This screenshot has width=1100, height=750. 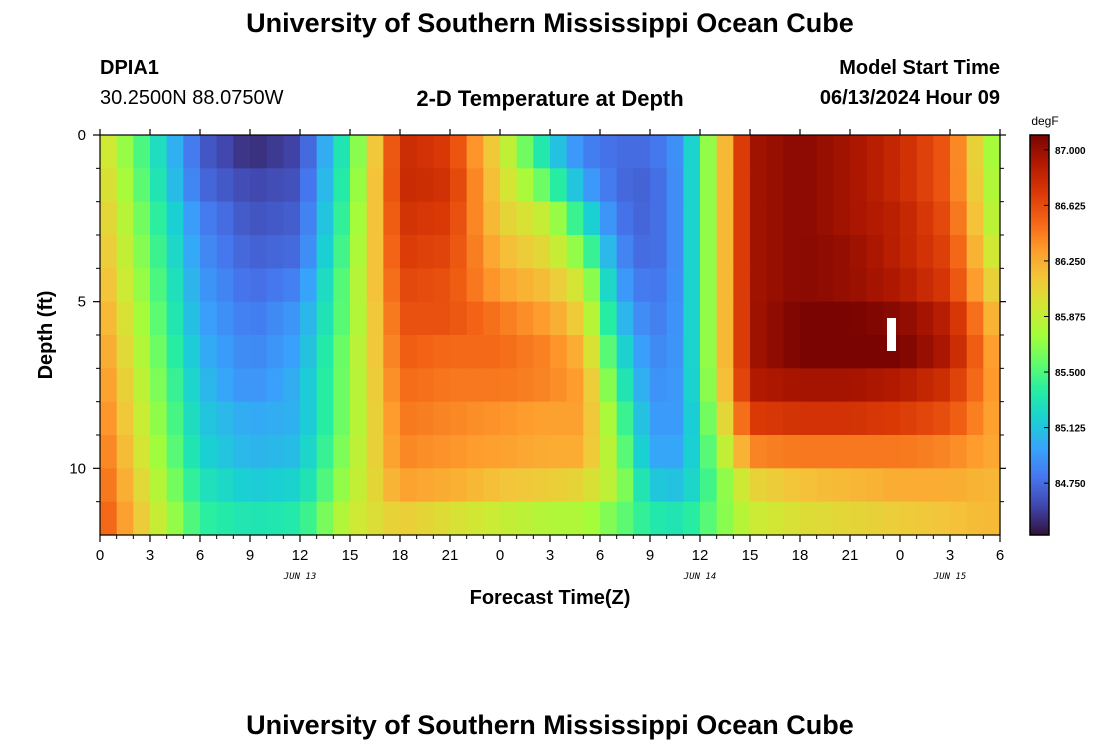 What do you see at coordinates (891, 334) in the screenshot?
I see `white-marker` at bounding box center [891, 334].